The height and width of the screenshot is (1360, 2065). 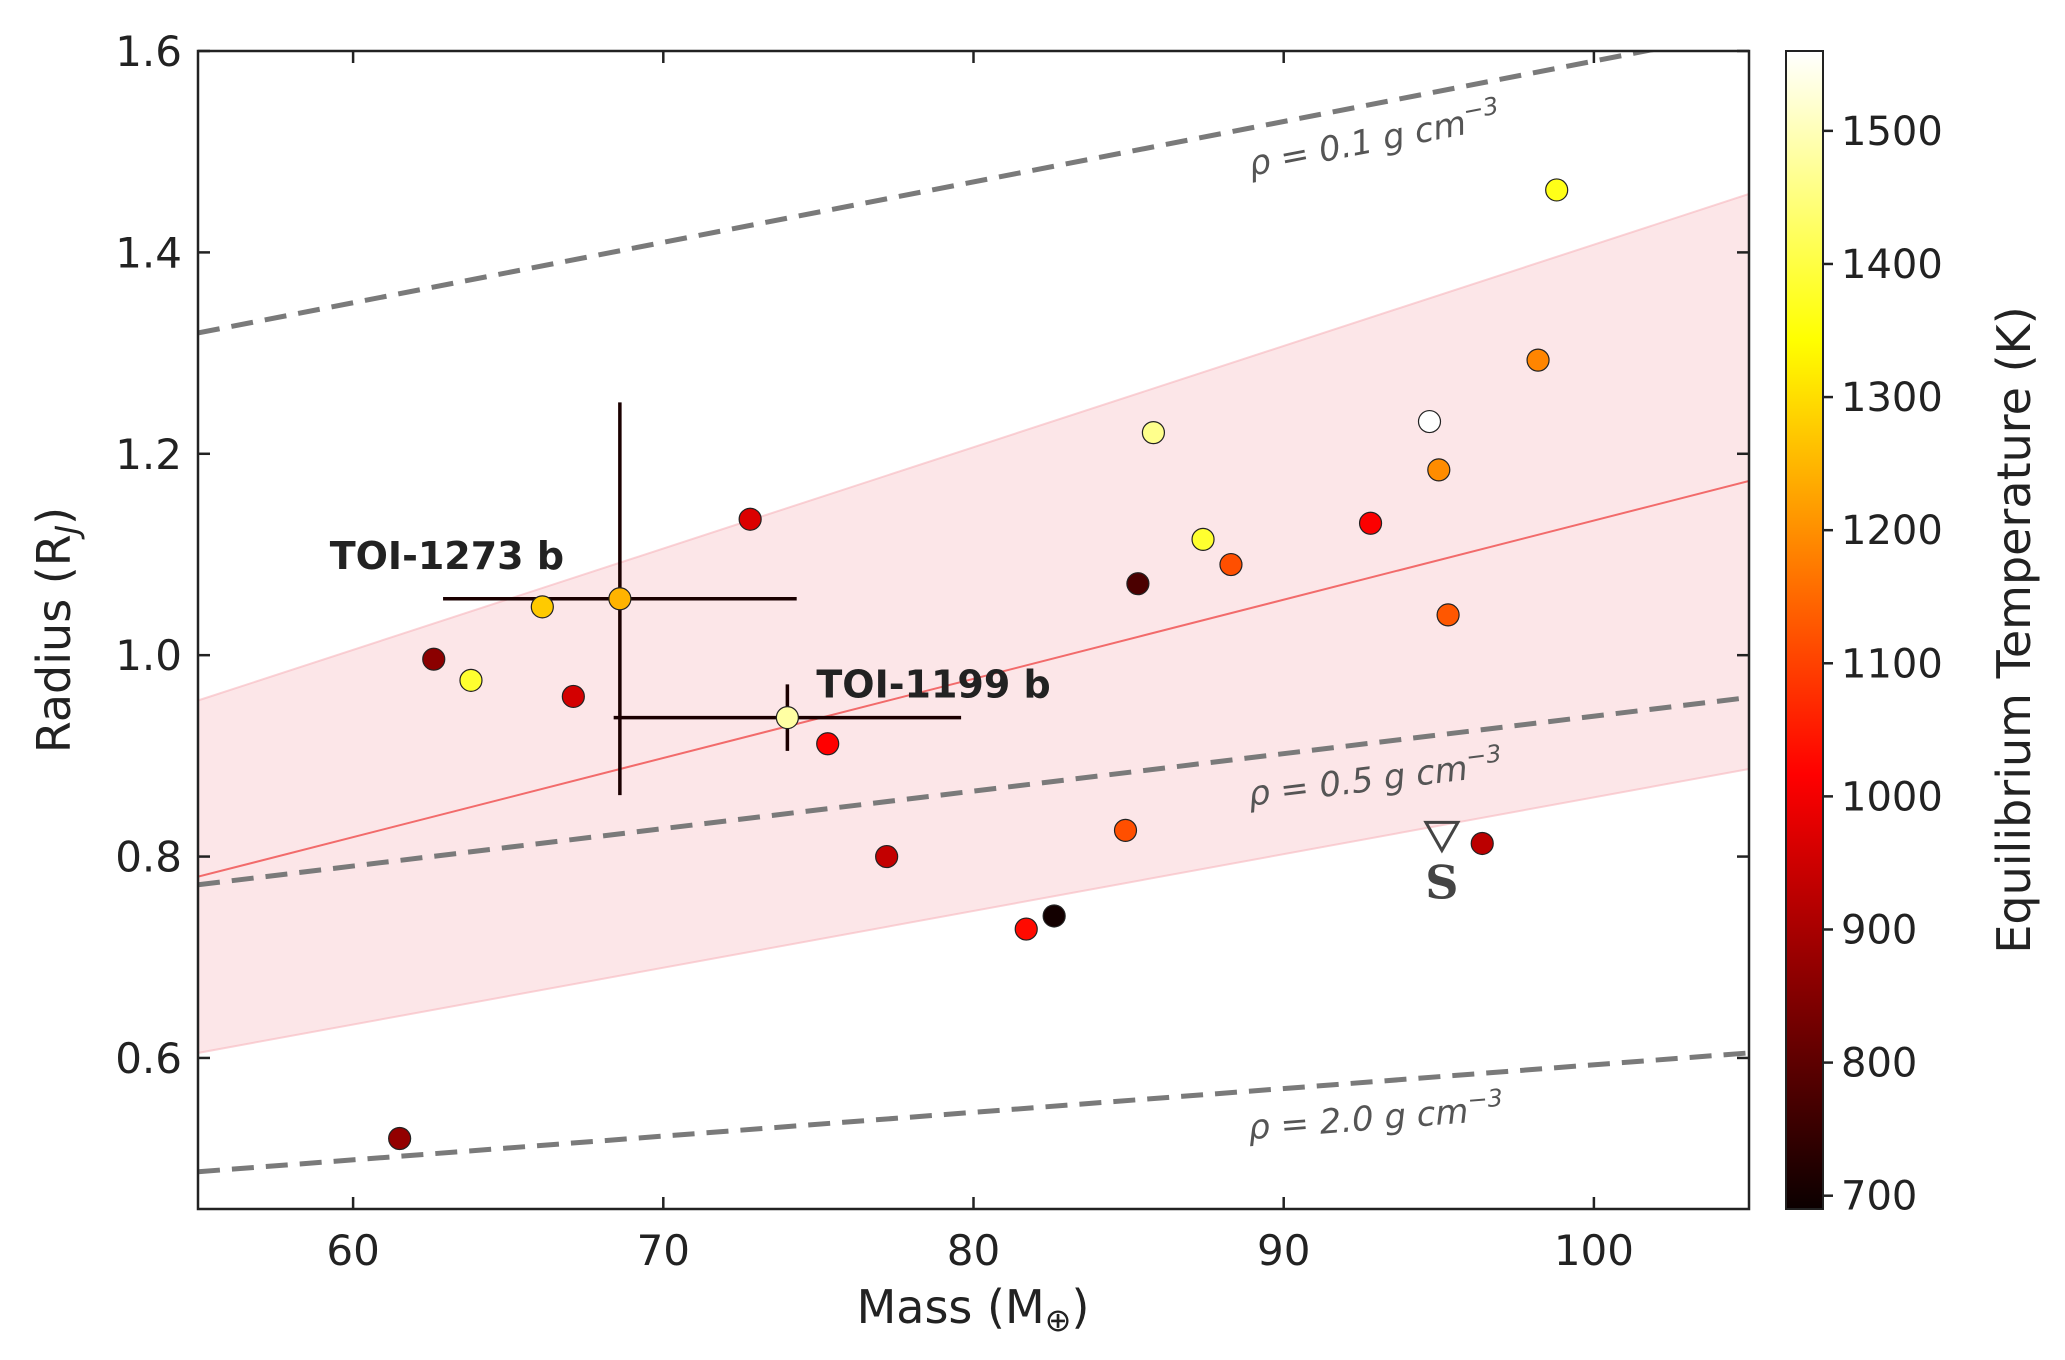 What do you see at coordinates (1594, 1250) in the screenshot?
I see `x-tick-label: 100` at bounding box center [1594, 1250].